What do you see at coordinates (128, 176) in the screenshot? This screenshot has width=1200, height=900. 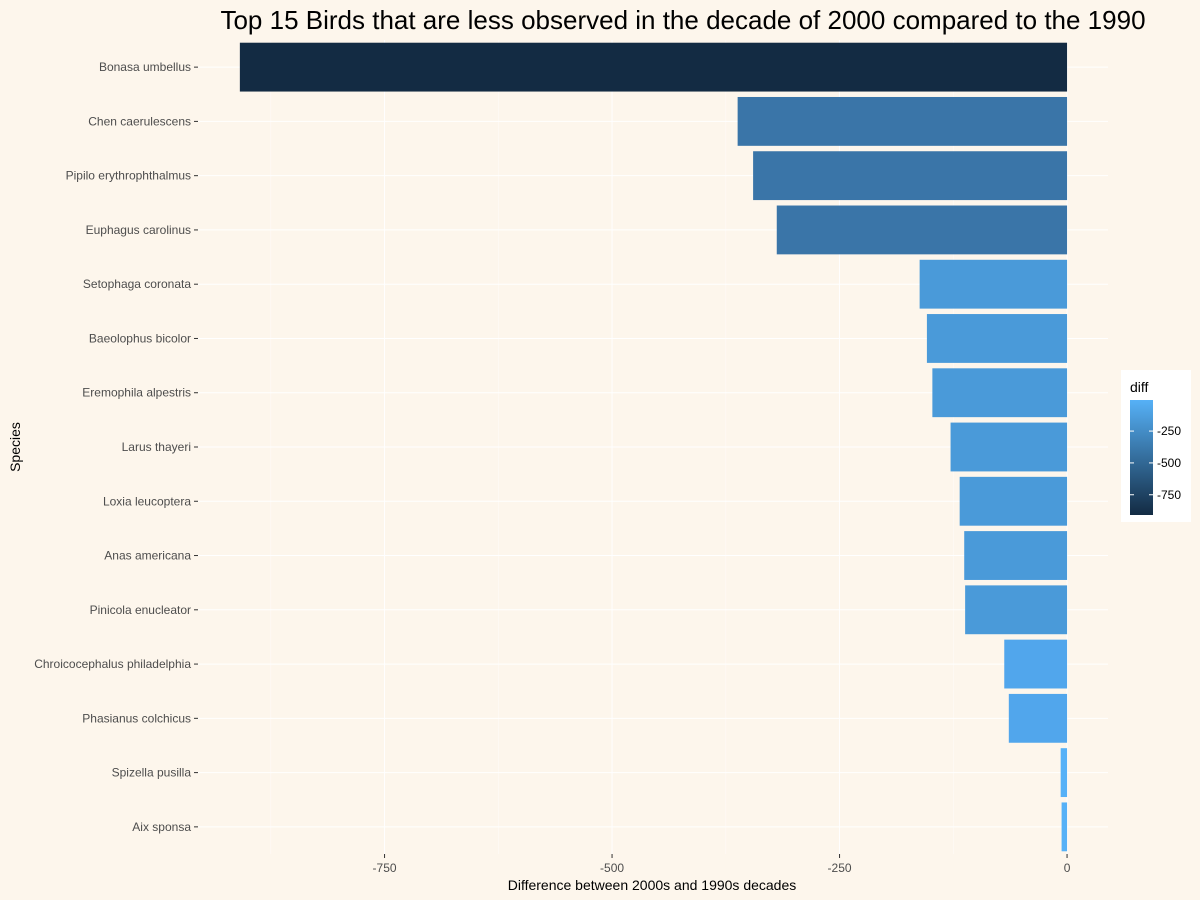 I see `y-tick-label: Pipilo erythrophthalmus` at bounding box center [128, 176].